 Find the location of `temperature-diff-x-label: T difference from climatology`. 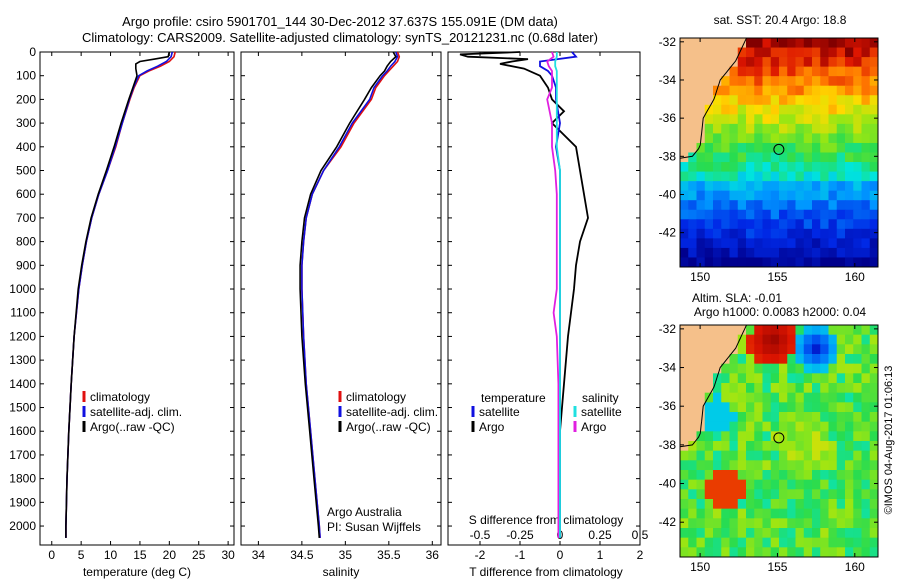

temperature-diff-x-label: T difference from climatology is located at coordinates (546, 572).